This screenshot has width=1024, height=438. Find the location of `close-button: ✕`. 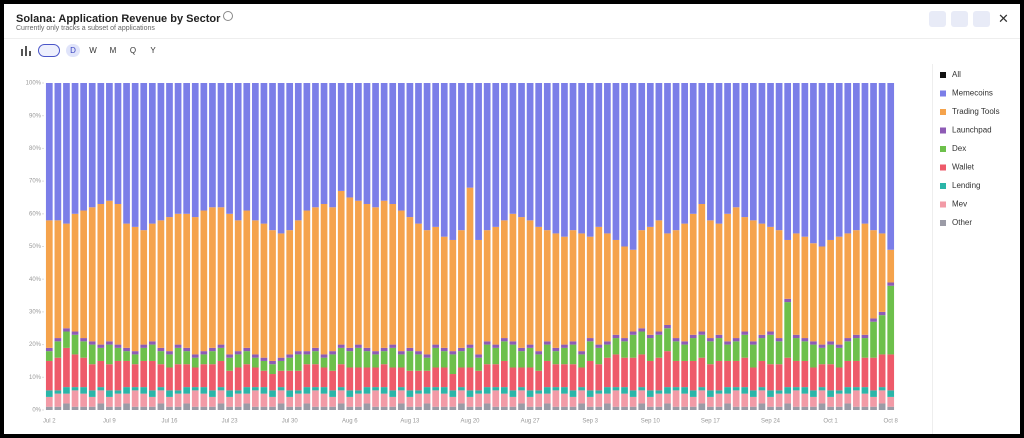

close-button: ✕ is located at coordinates (1003, 18).